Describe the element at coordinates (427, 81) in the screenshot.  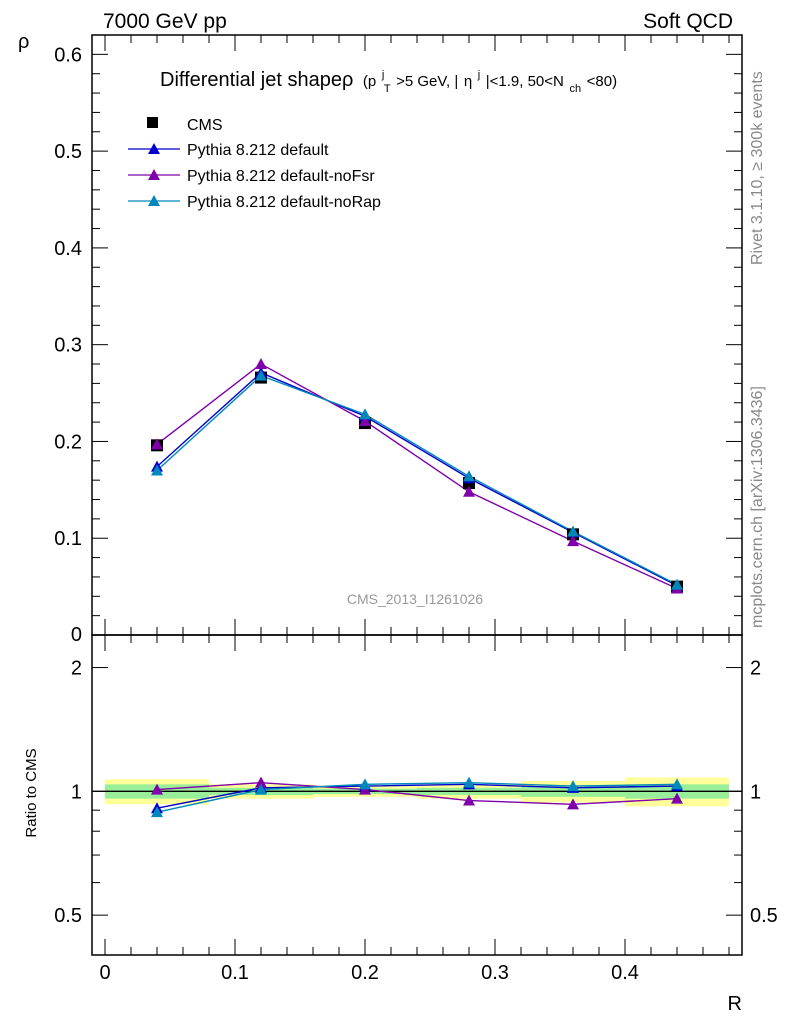
I see `title-p2: >5 GeV, |` at that location.